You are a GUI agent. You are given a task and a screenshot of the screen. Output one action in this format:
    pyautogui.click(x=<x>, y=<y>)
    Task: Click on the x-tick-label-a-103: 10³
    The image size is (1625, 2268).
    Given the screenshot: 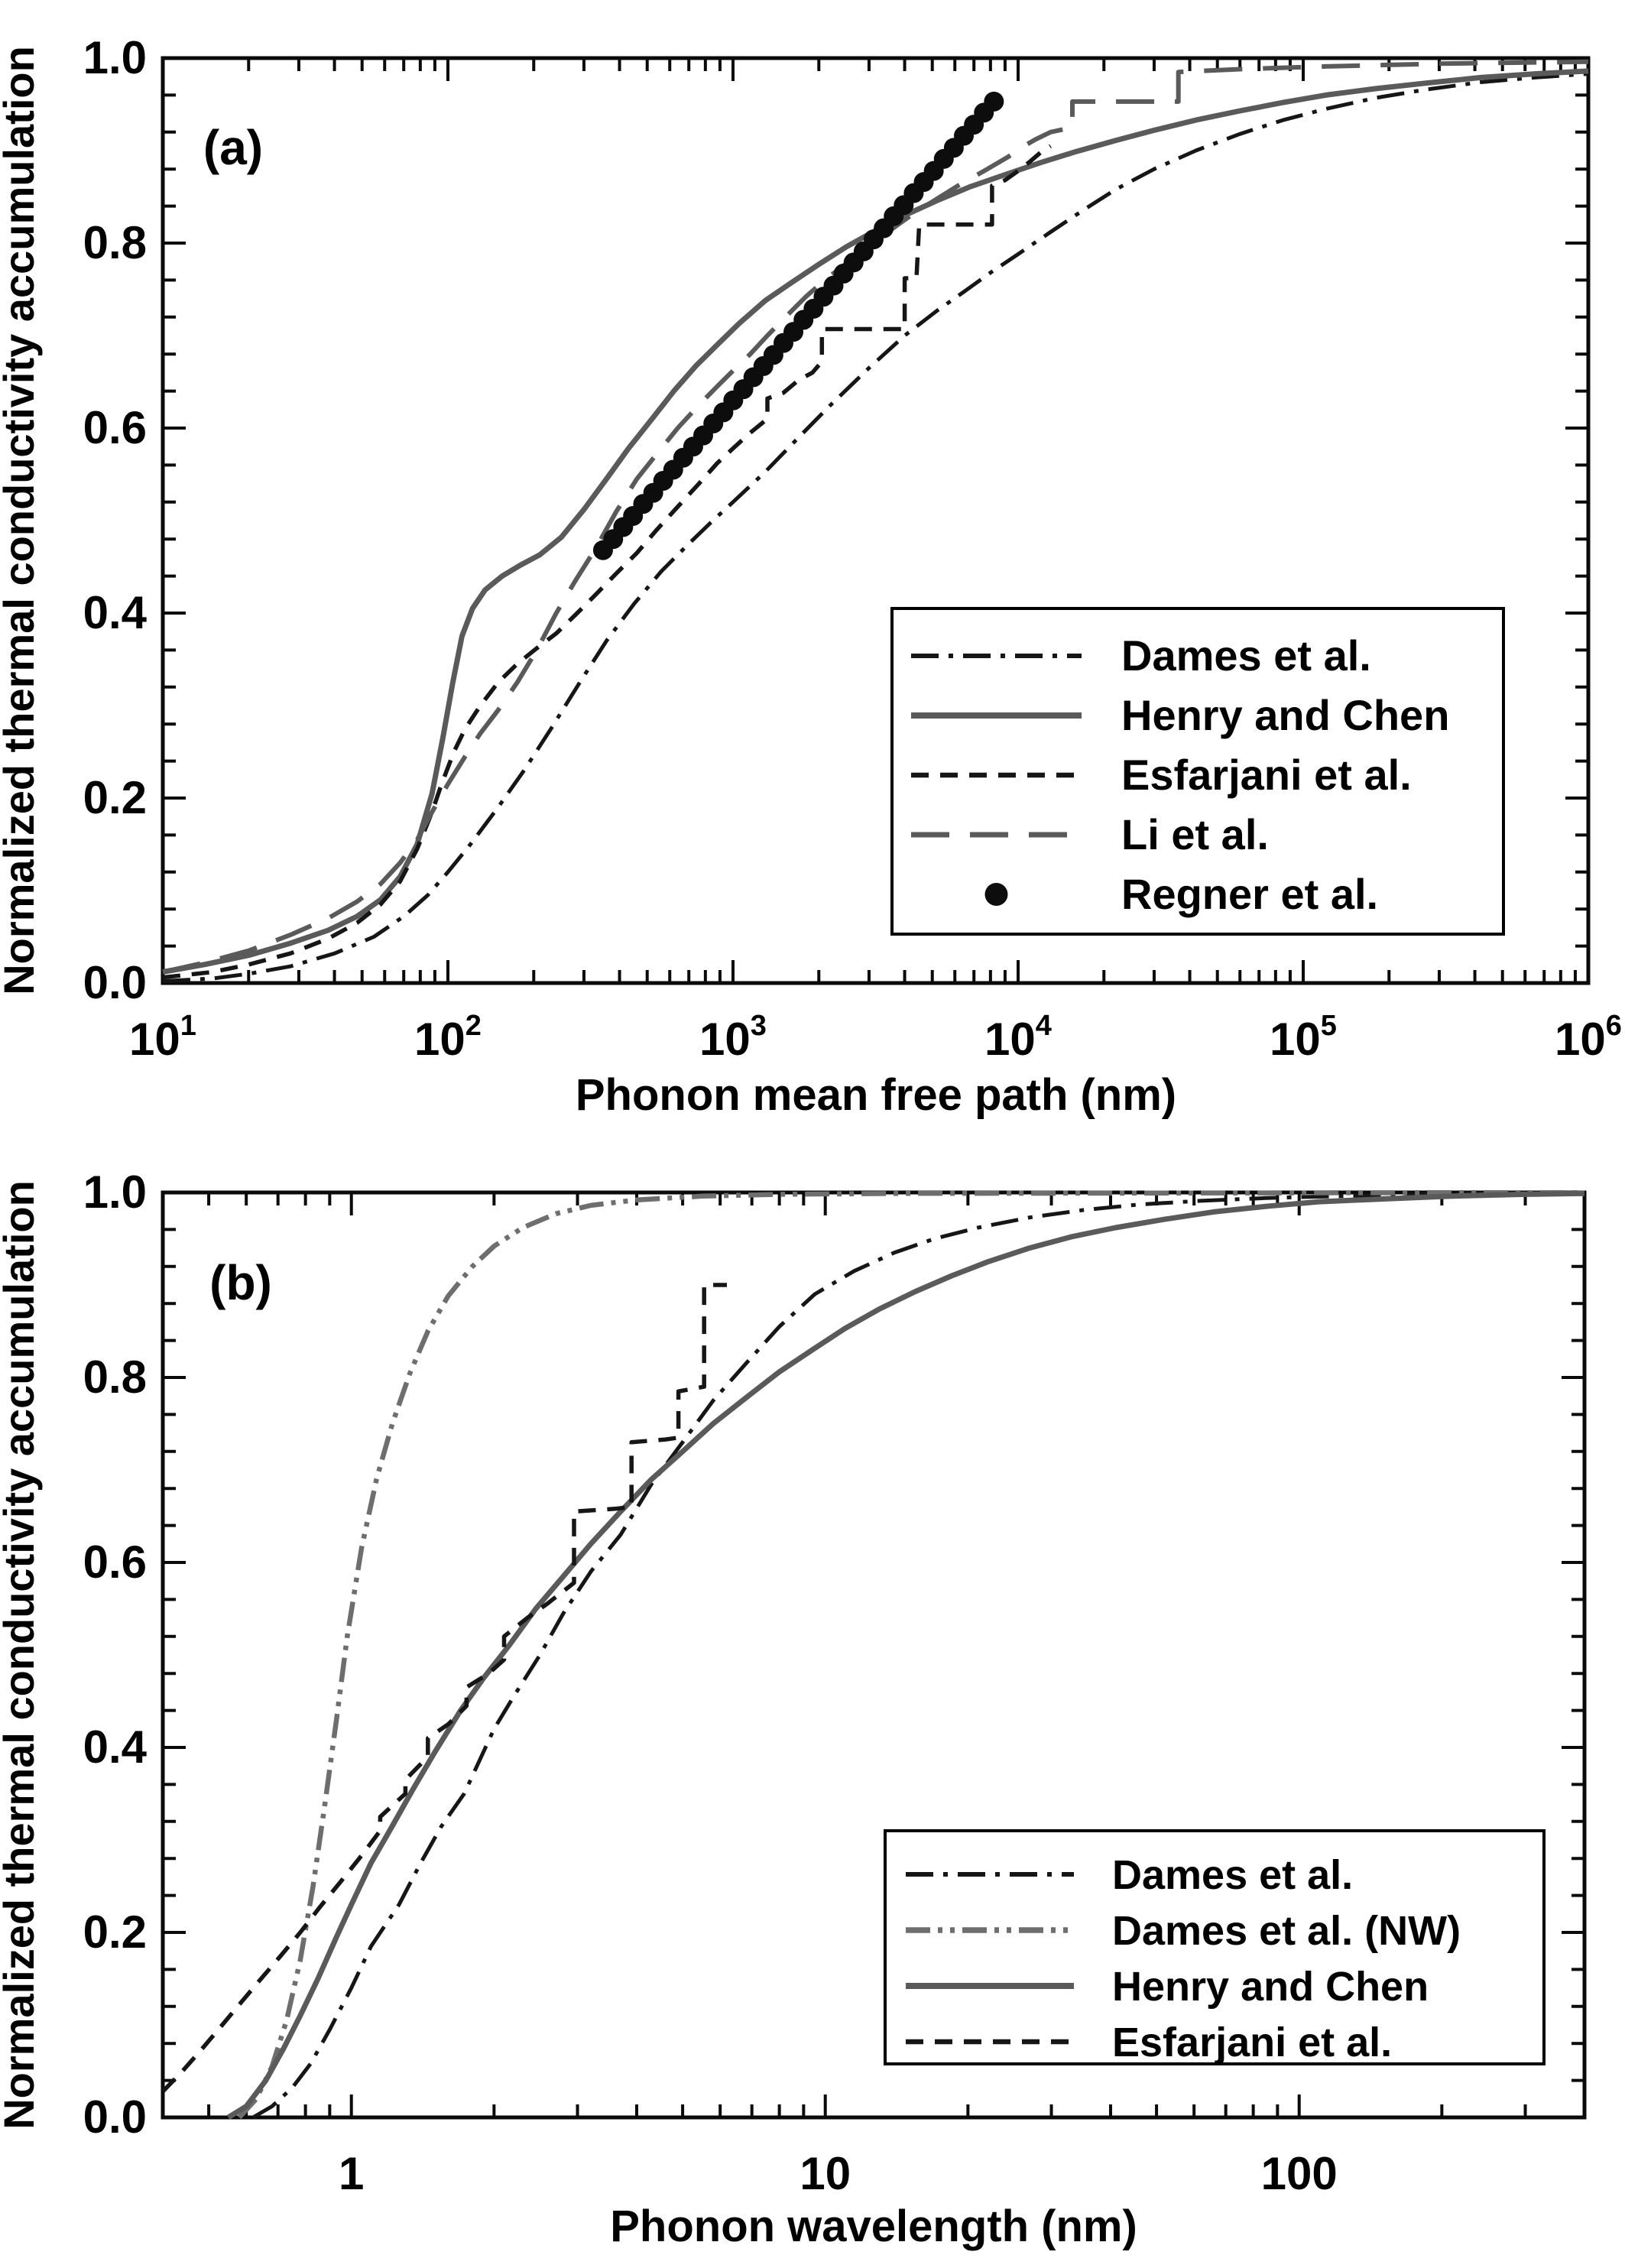 What is the action you would take?
    pyautogui.click(x=733, y=1037)
    